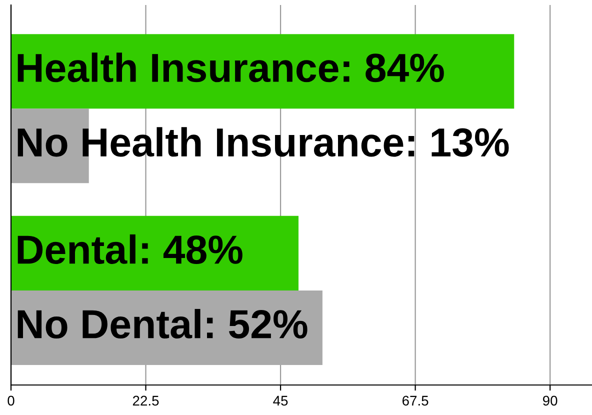 The image size is (592, 415). What do you see at coordinates (415, 401) in the screenshot?
I see `x-tick-label: 67.5` at bounding box center [415, 401].